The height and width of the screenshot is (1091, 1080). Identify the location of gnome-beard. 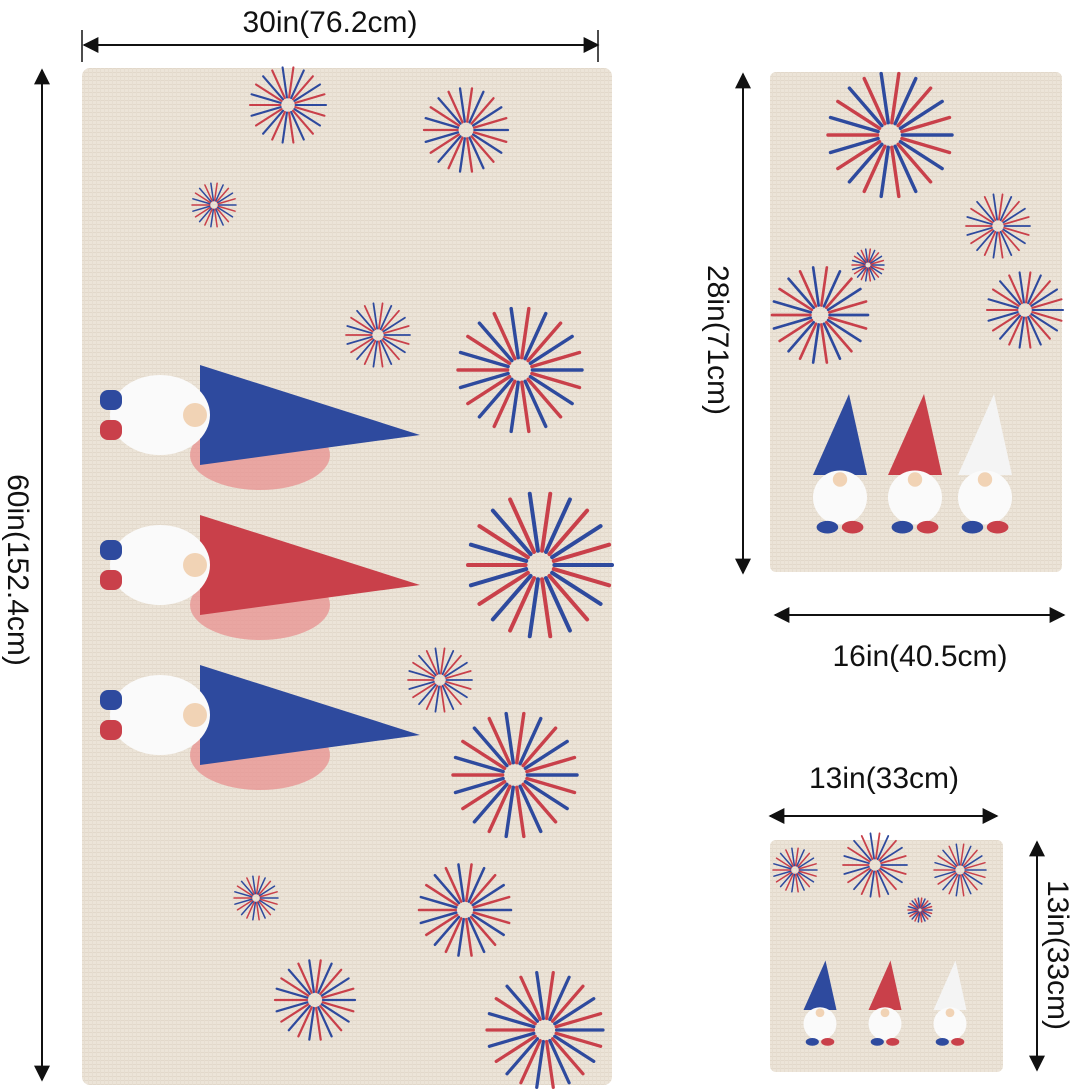
(840, 497).